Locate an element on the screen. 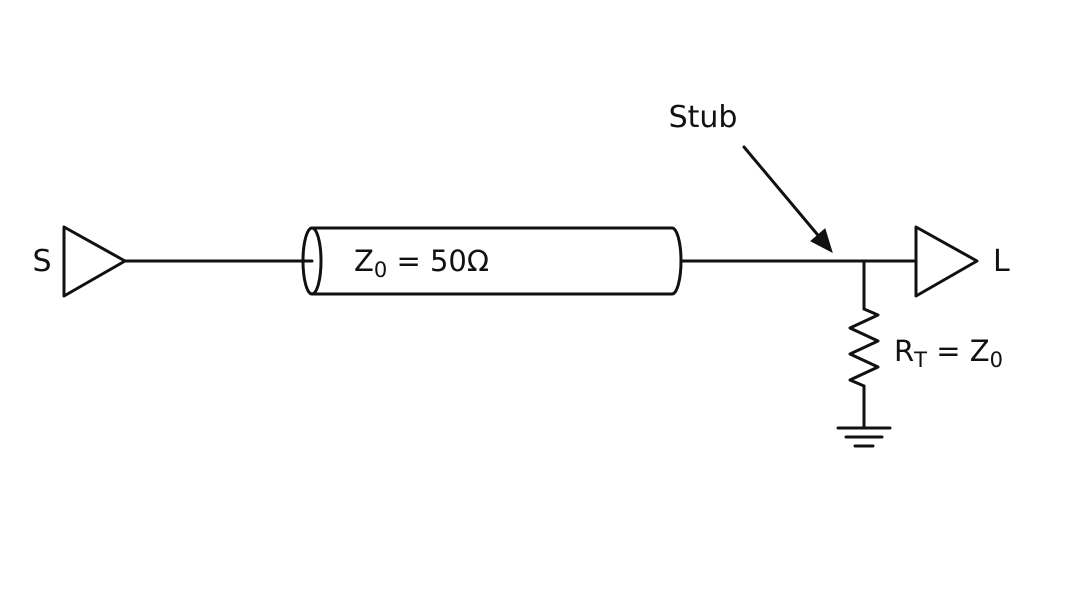 The height and width of the screenshot is (603, 1072). stub-arrow-shaft is located at coordinates (783, 193).